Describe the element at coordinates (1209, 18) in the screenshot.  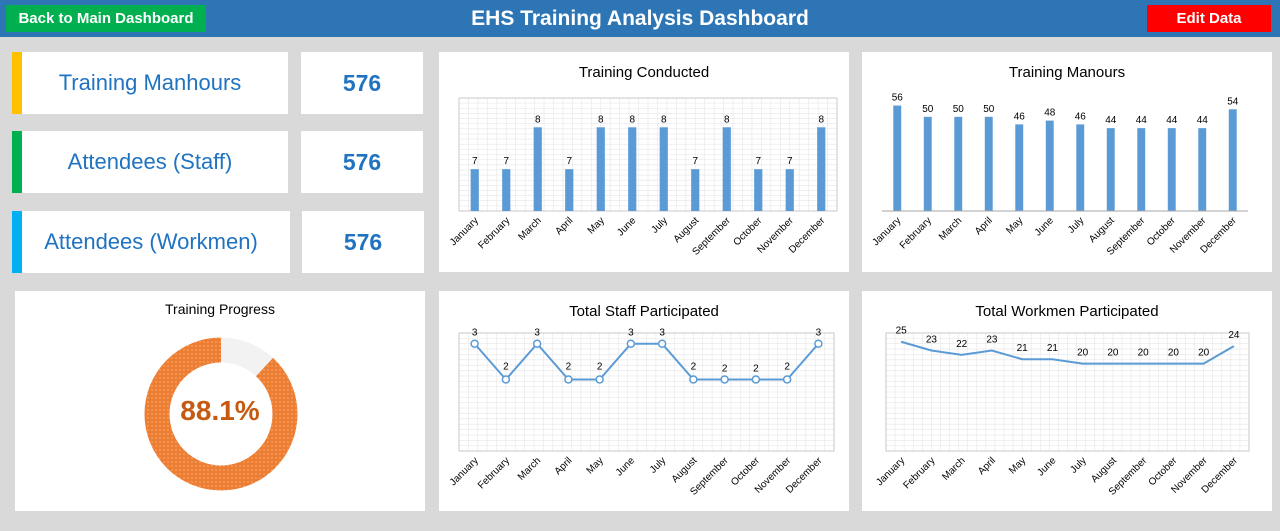
I see `edit-data-button: Edit Data` at that location.